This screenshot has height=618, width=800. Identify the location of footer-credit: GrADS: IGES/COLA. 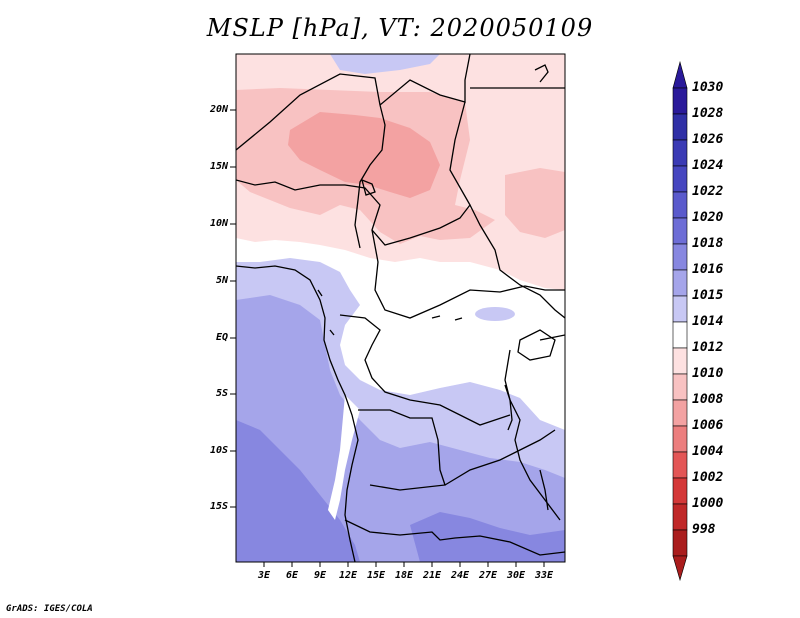
(49, 609).